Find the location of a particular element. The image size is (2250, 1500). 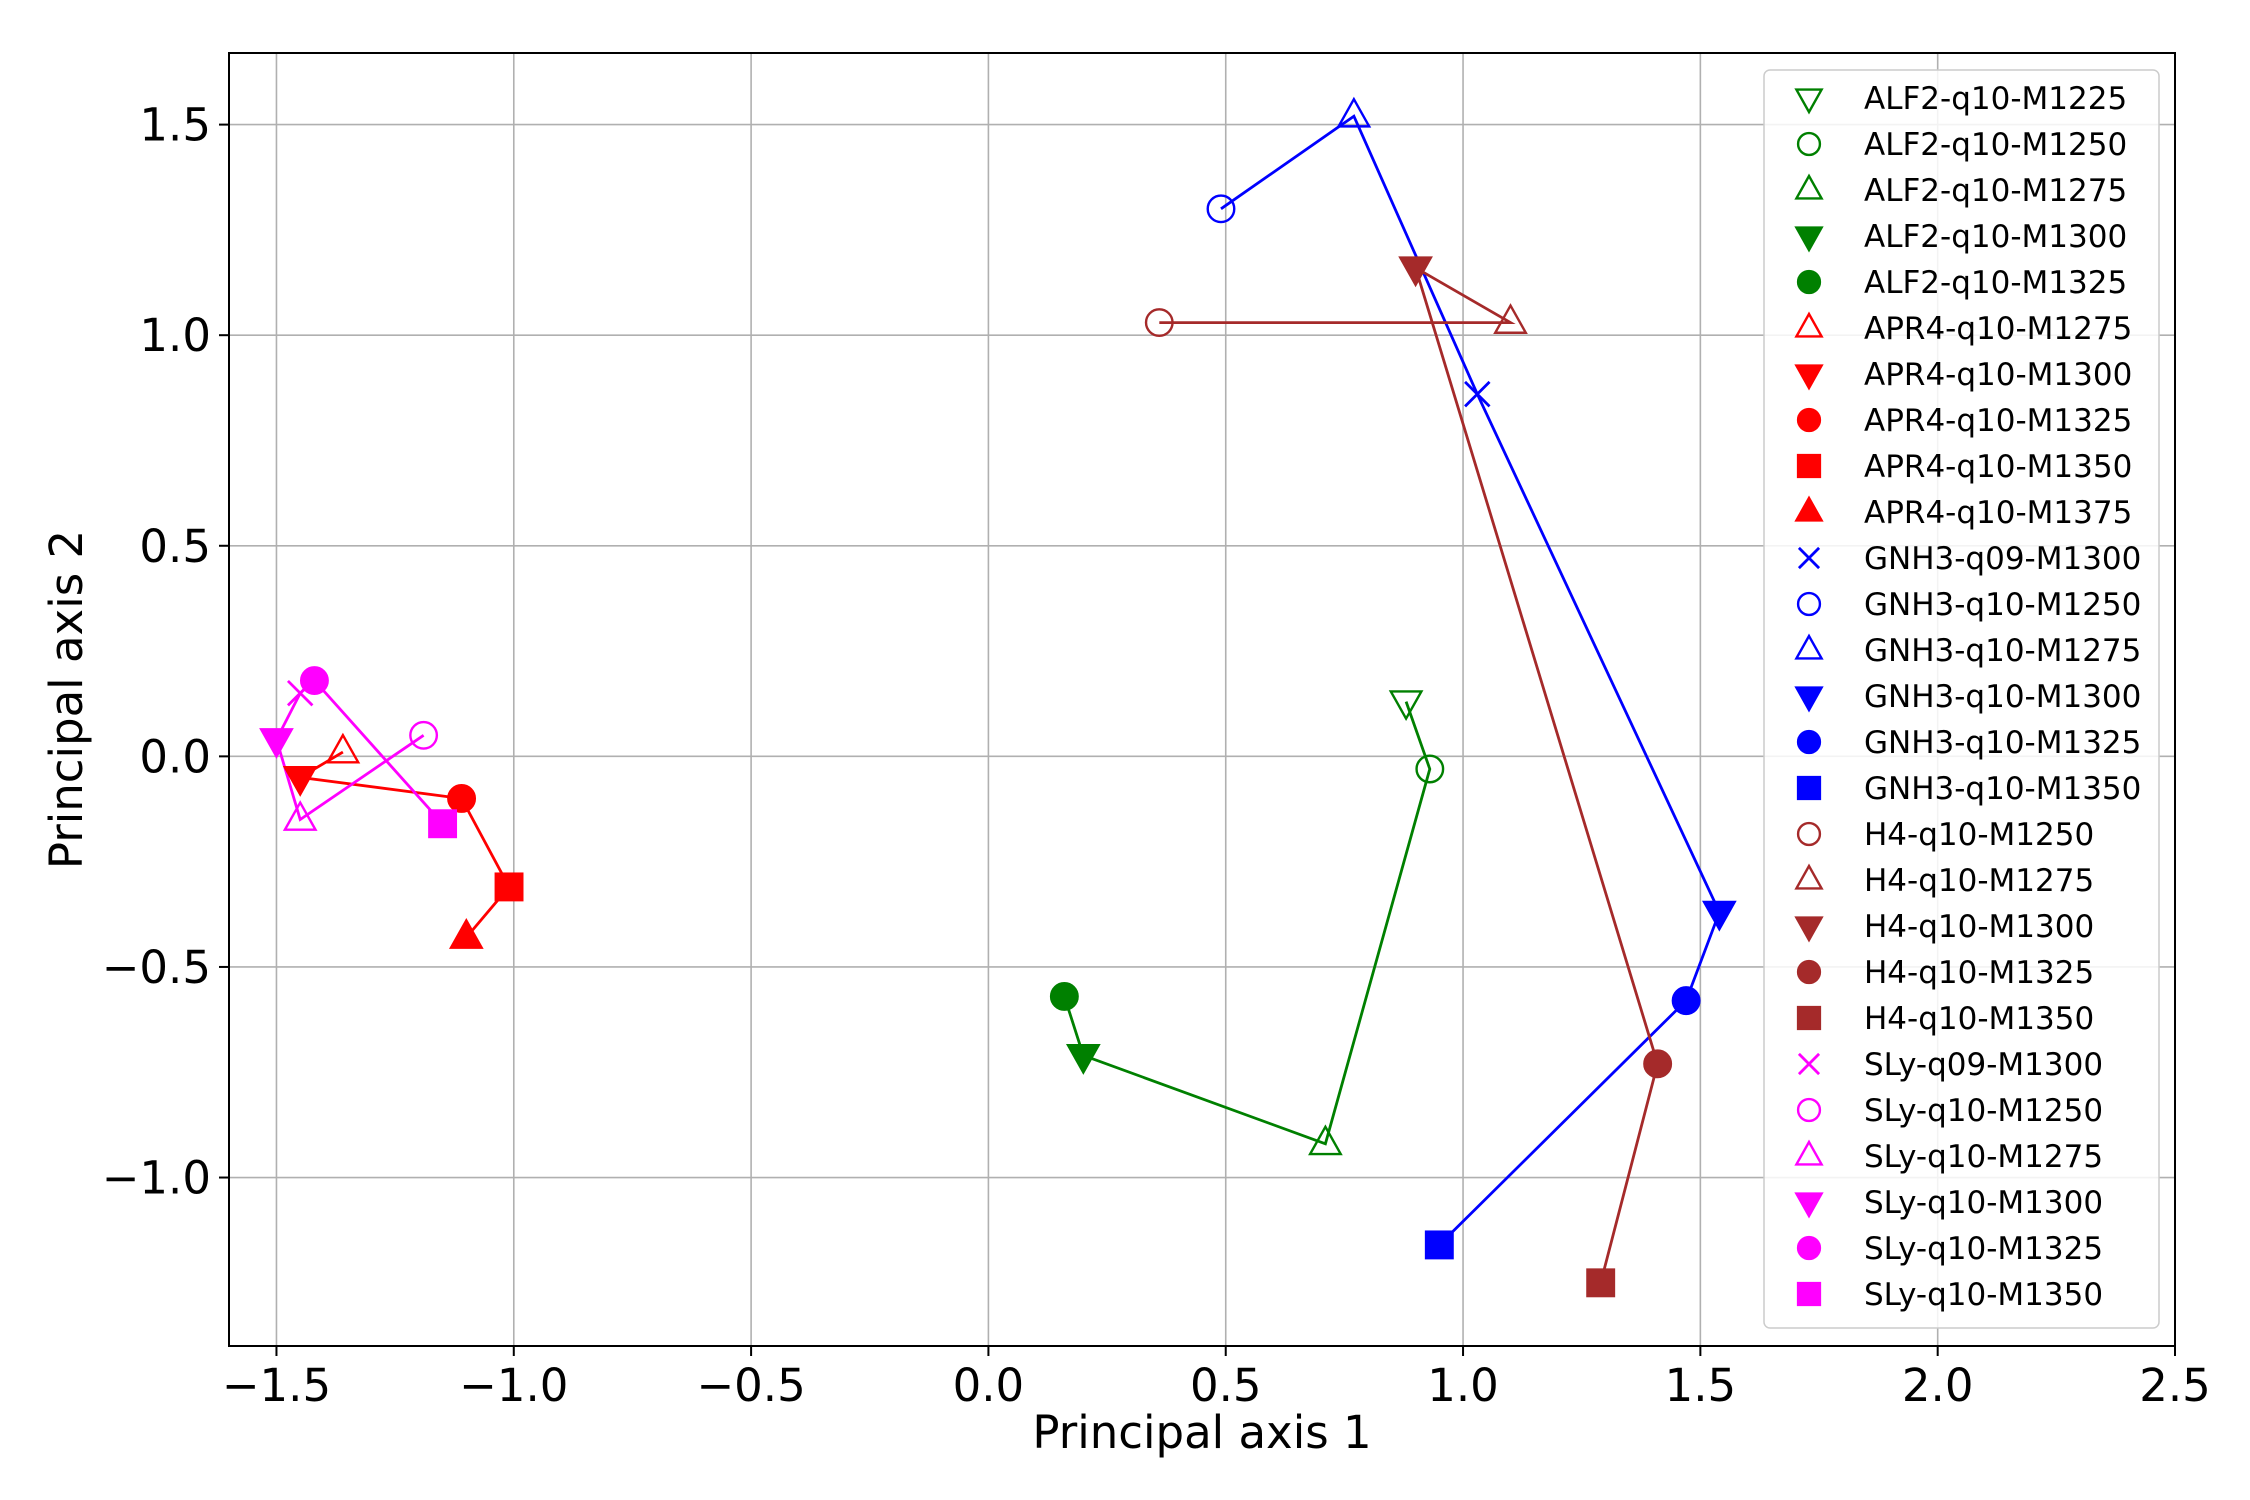

legend-label: ALF2-q10-M1225 is located at coordinates (1995, 99).